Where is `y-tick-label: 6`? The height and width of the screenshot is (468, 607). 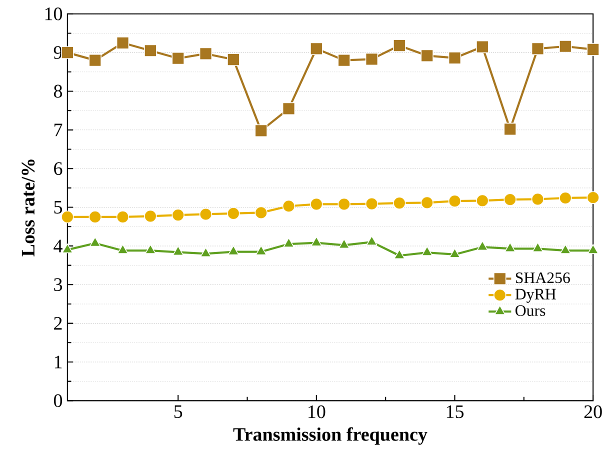 y-tick-label: 6 is located at coordinates (58, 168).